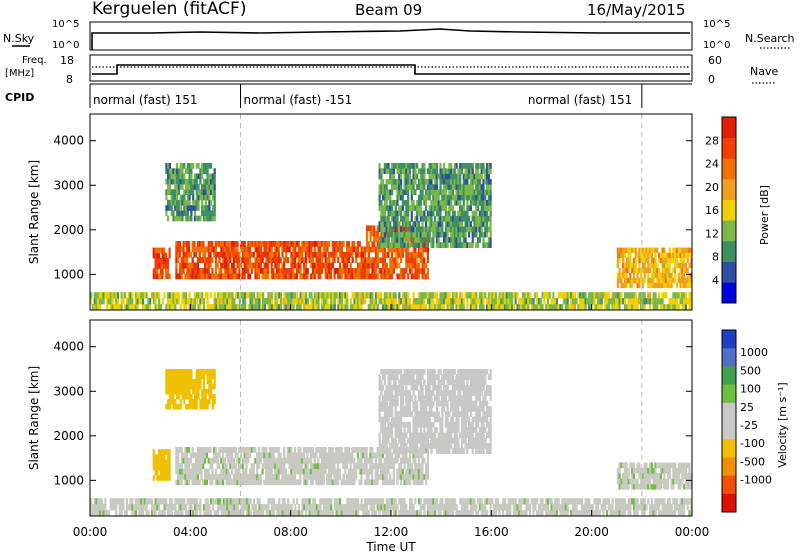 Image resolution: width=800 pixels, height=554 pixels. I want to click on beam-title: Beam 09, so click(388, 10).